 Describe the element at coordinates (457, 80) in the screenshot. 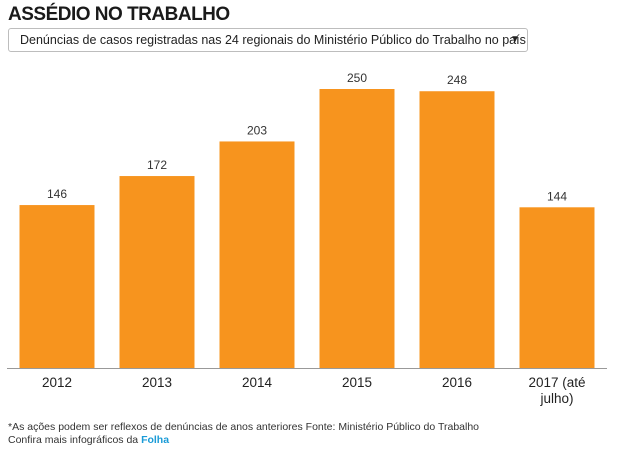

I see `data-label-4: 248` at that location.